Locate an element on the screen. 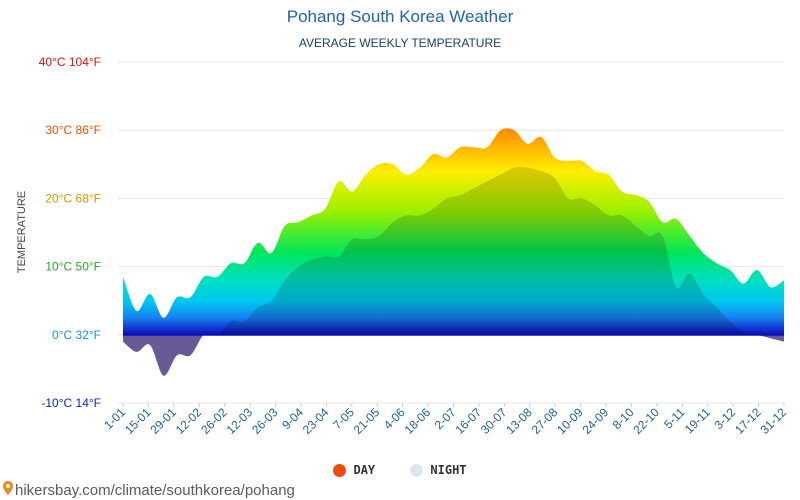 This screenshot has height=500, width=800. legend-day-label: DAY is located at coordinates (364, 470).